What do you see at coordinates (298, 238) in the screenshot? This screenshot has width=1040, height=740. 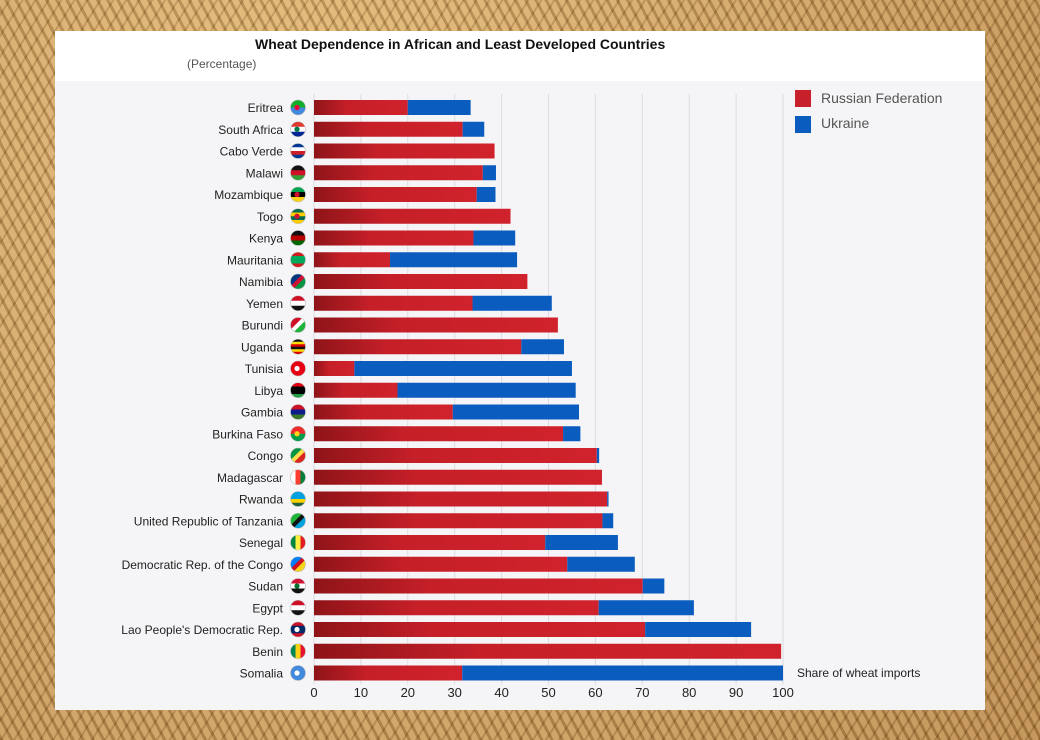 I see `flag-kenya-icon` at bounding box center [298, 238].